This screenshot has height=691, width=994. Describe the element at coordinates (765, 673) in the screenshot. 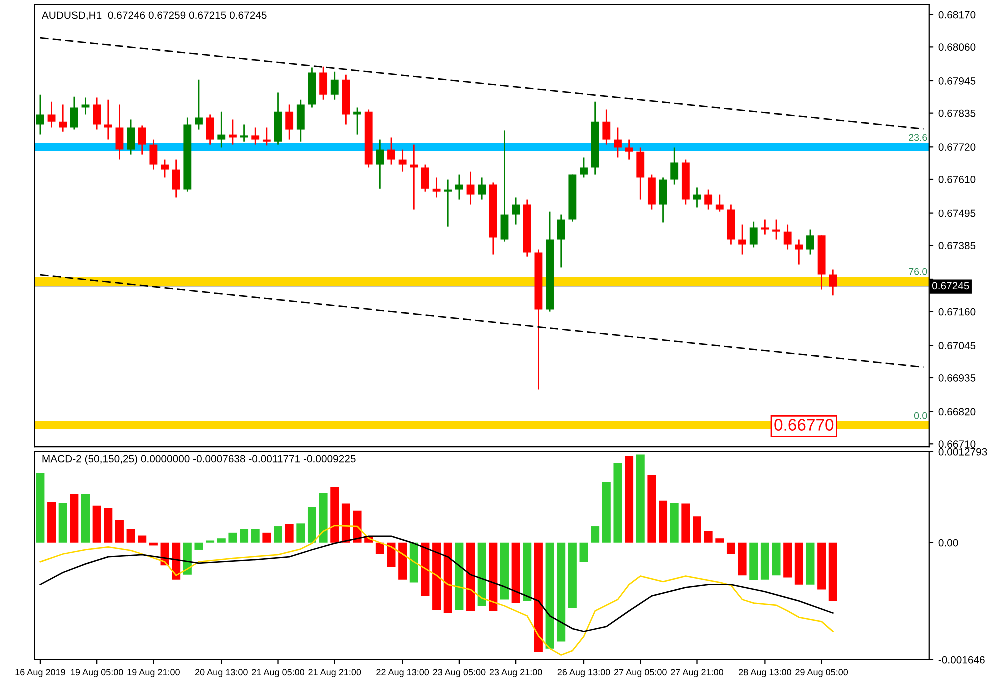

I see `x-tick-label: 28 Aug 13:00` at that location.